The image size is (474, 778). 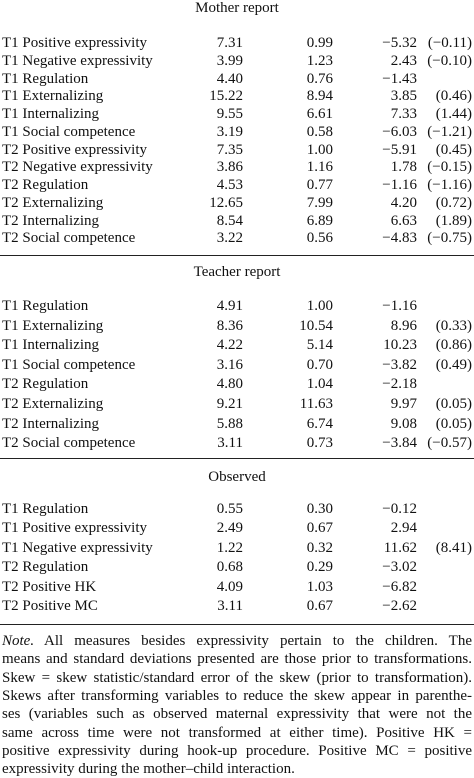 What do you see at coordinates (229, 78) in the screenshot?
I see `cell-value: 4.40` at bounding box center [229, 78].